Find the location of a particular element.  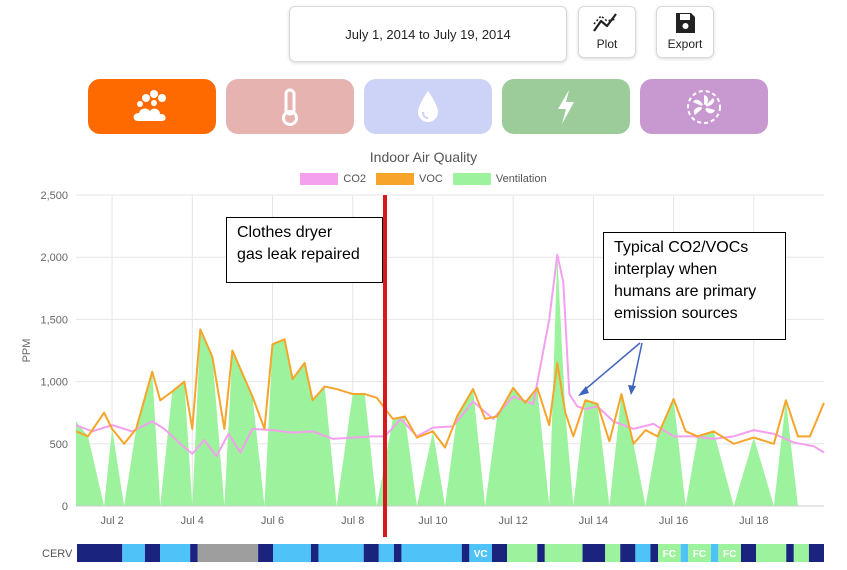

x-tick-label: Jul 10 is located at coordinates (432, 521).